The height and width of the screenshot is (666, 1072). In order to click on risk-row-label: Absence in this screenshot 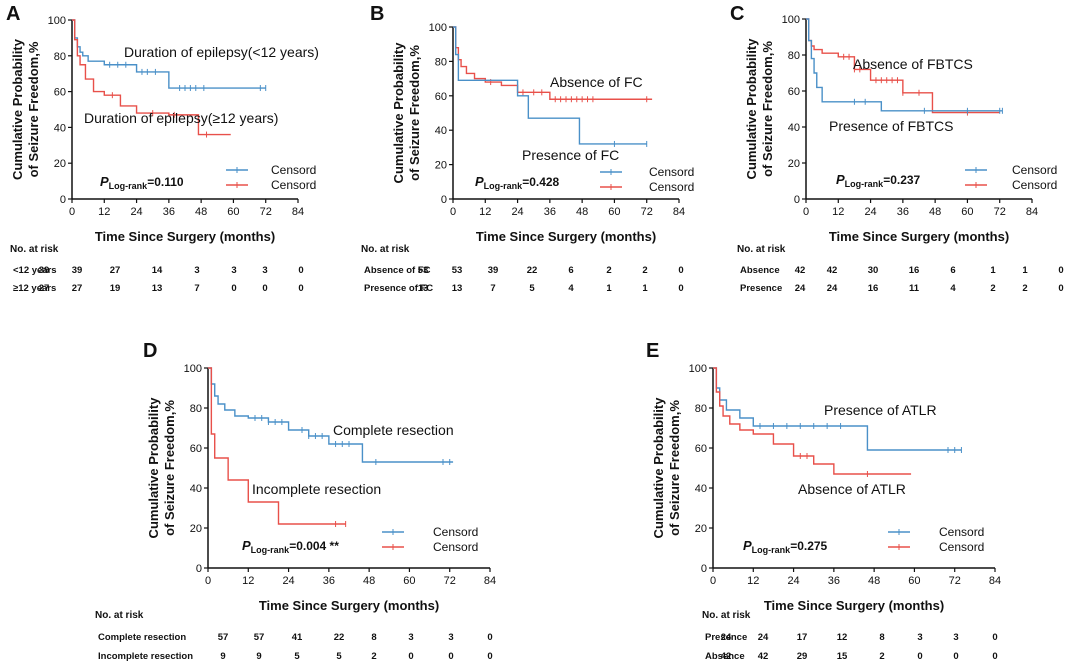, I will do `click(725, 656)`.